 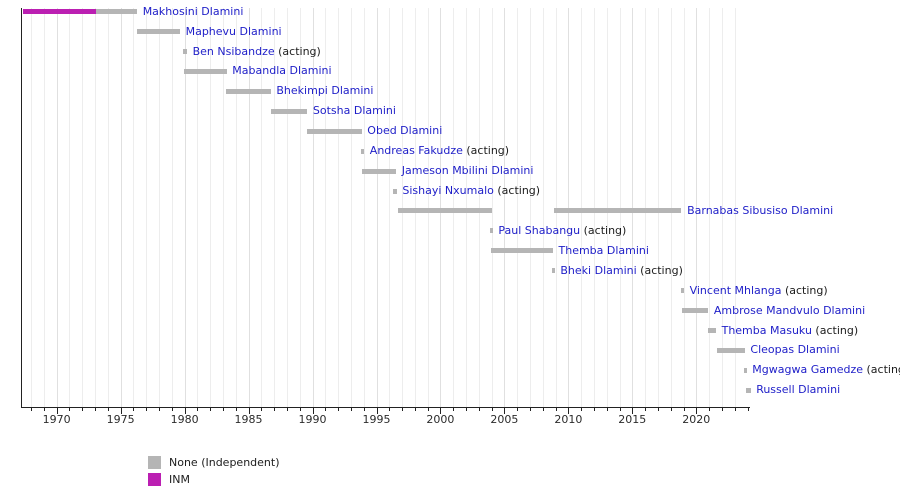 What do you see at coordinates (454, 409) in the screenshot?
I see `x-tick-2001` at bounding box center [454, 409].